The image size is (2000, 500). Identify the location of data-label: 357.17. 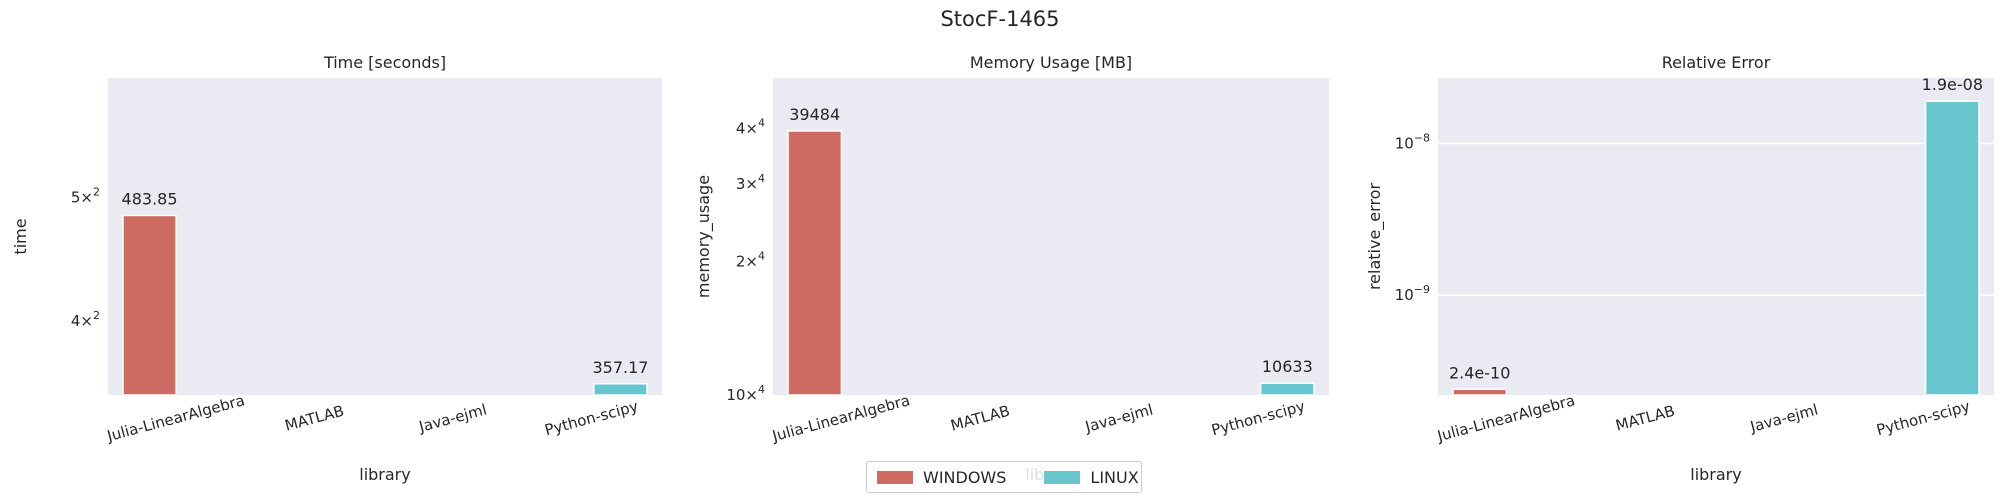
(620, 367).